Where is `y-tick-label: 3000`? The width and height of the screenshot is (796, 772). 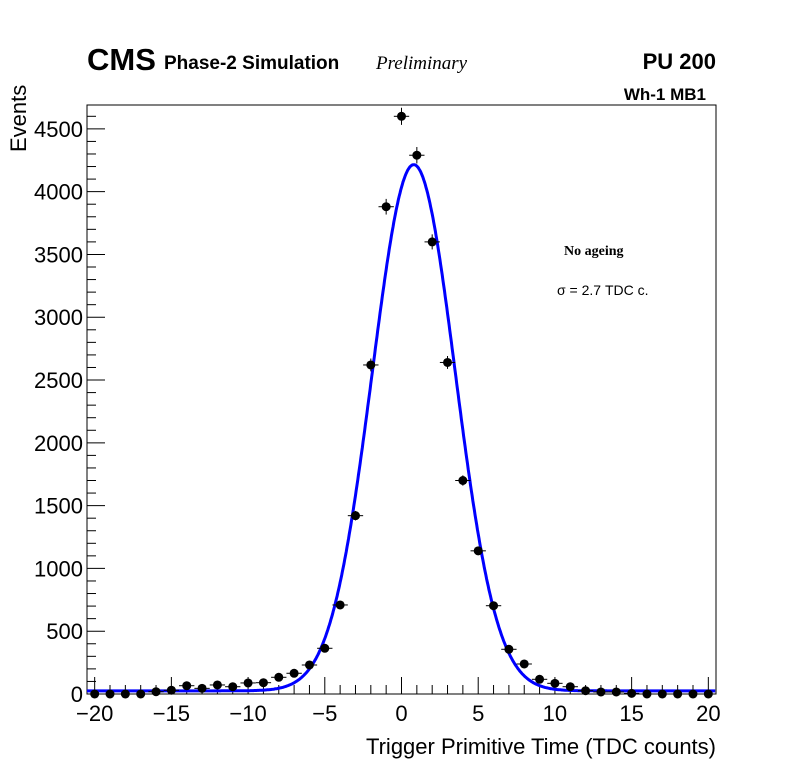 y-tick-label: 3000 is located at coordinates (58, 317).